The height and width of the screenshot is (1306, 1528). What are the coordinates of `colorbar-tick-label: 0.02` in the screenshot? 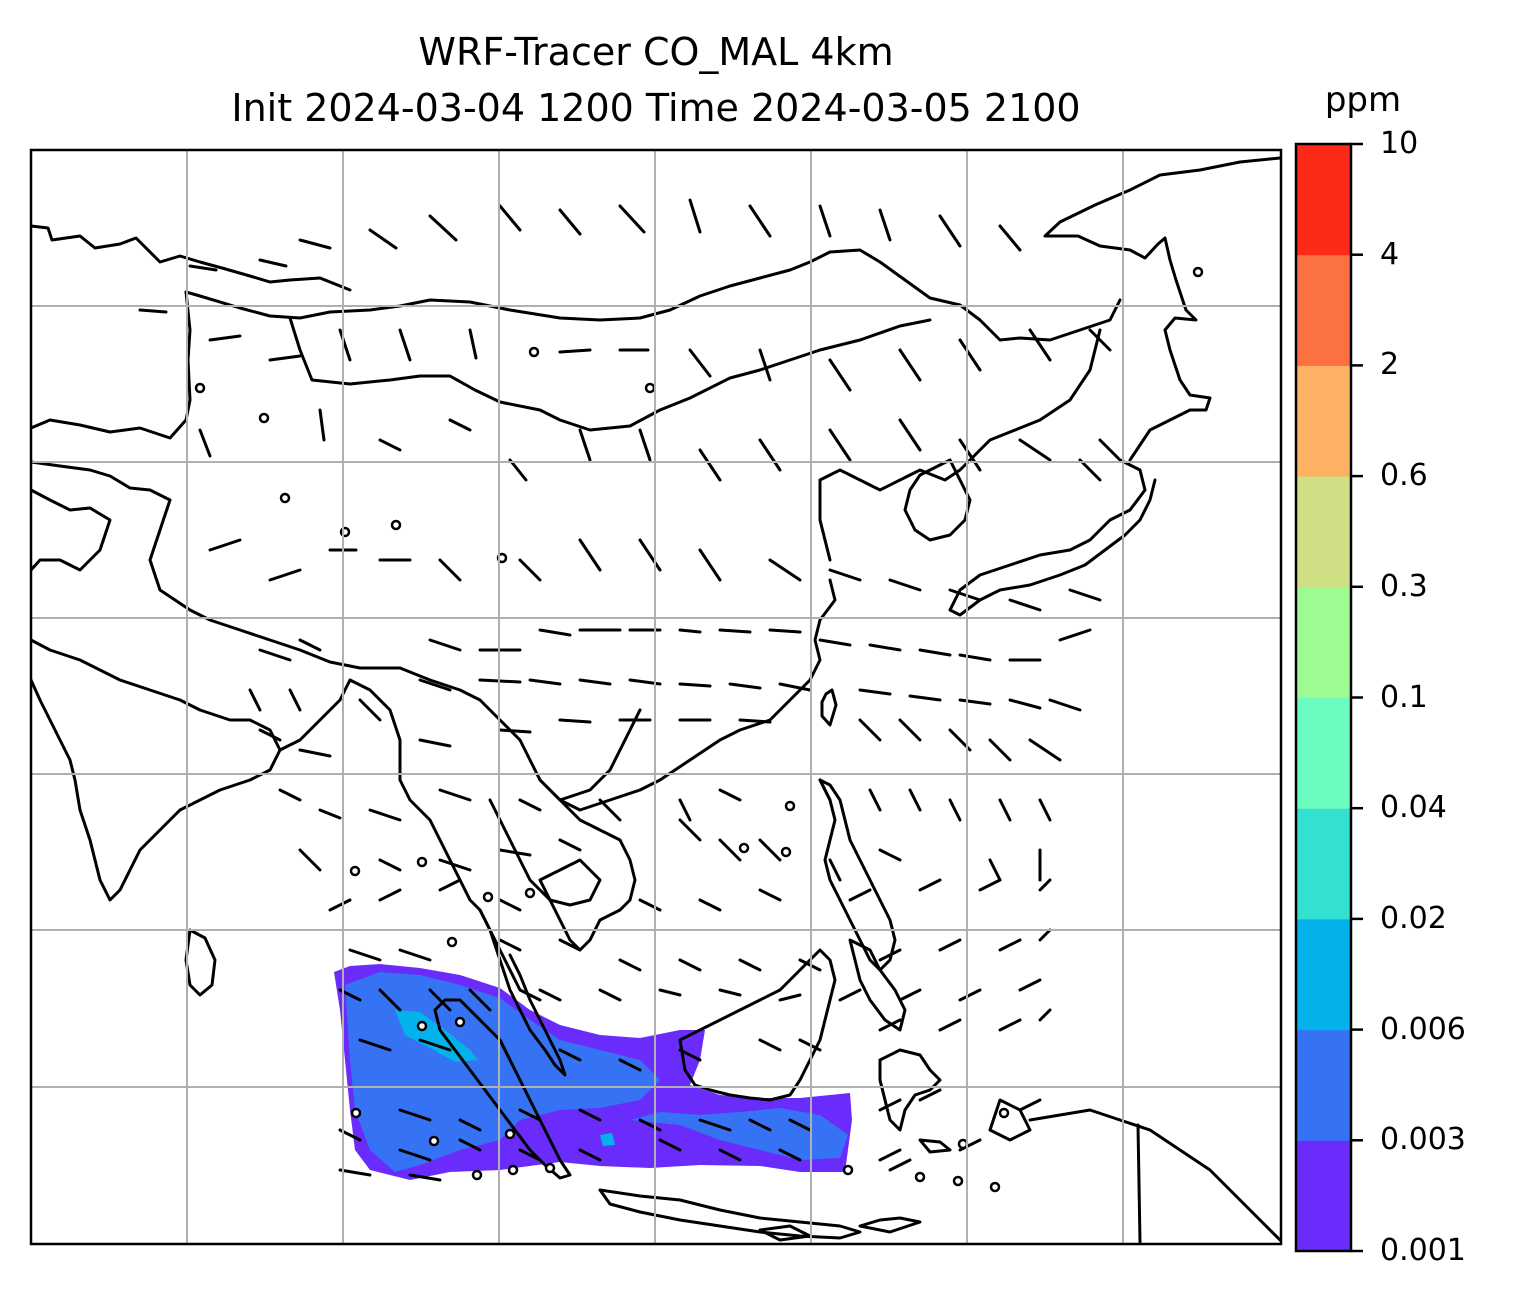 It's located at (1413, 918).